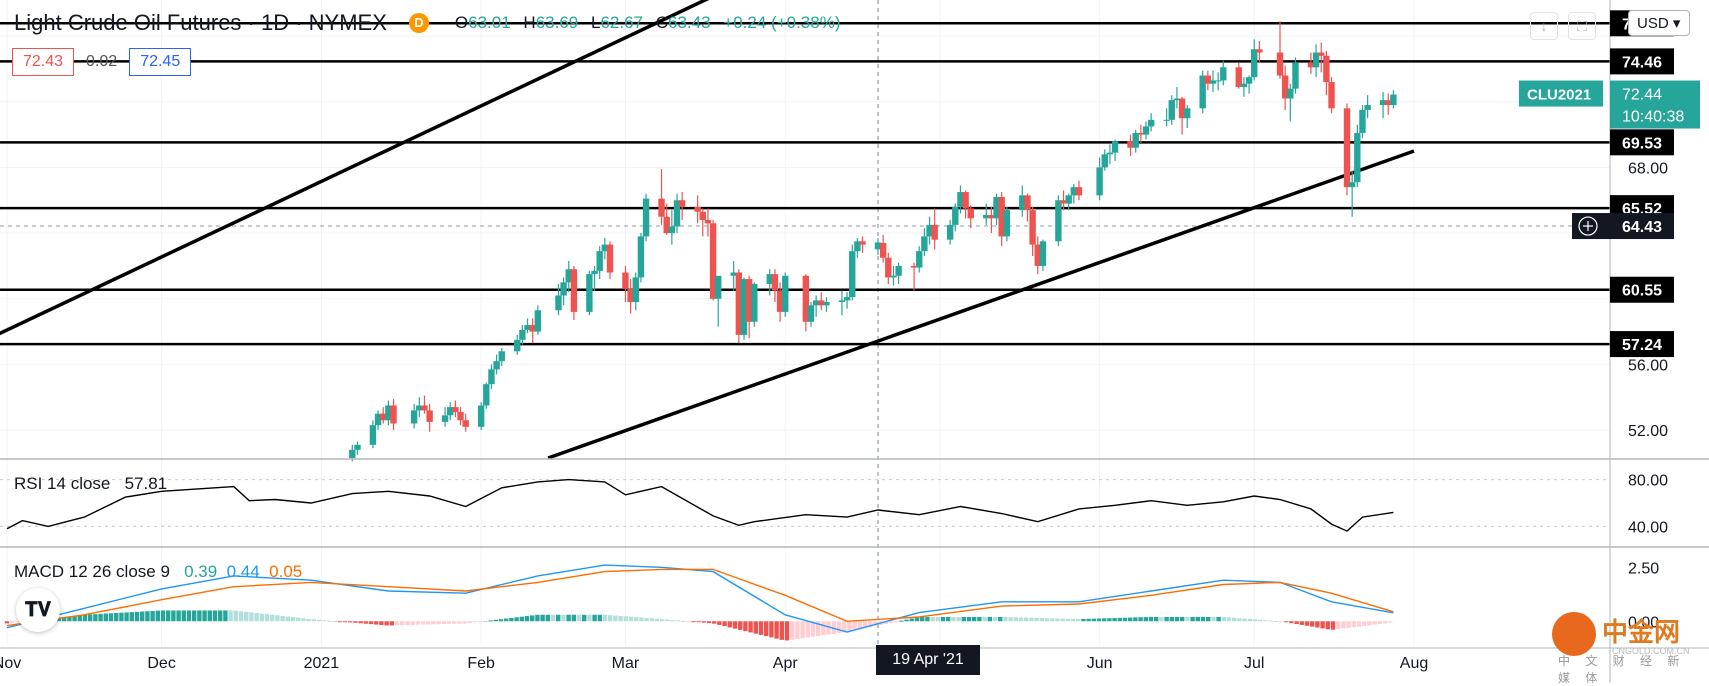 The height and width of the screenshot is (686, 1709). What do you see at coordinates (160, 62) in the screenshot?
I see `buy-button: 72.45` at bounding box center [160, 62].